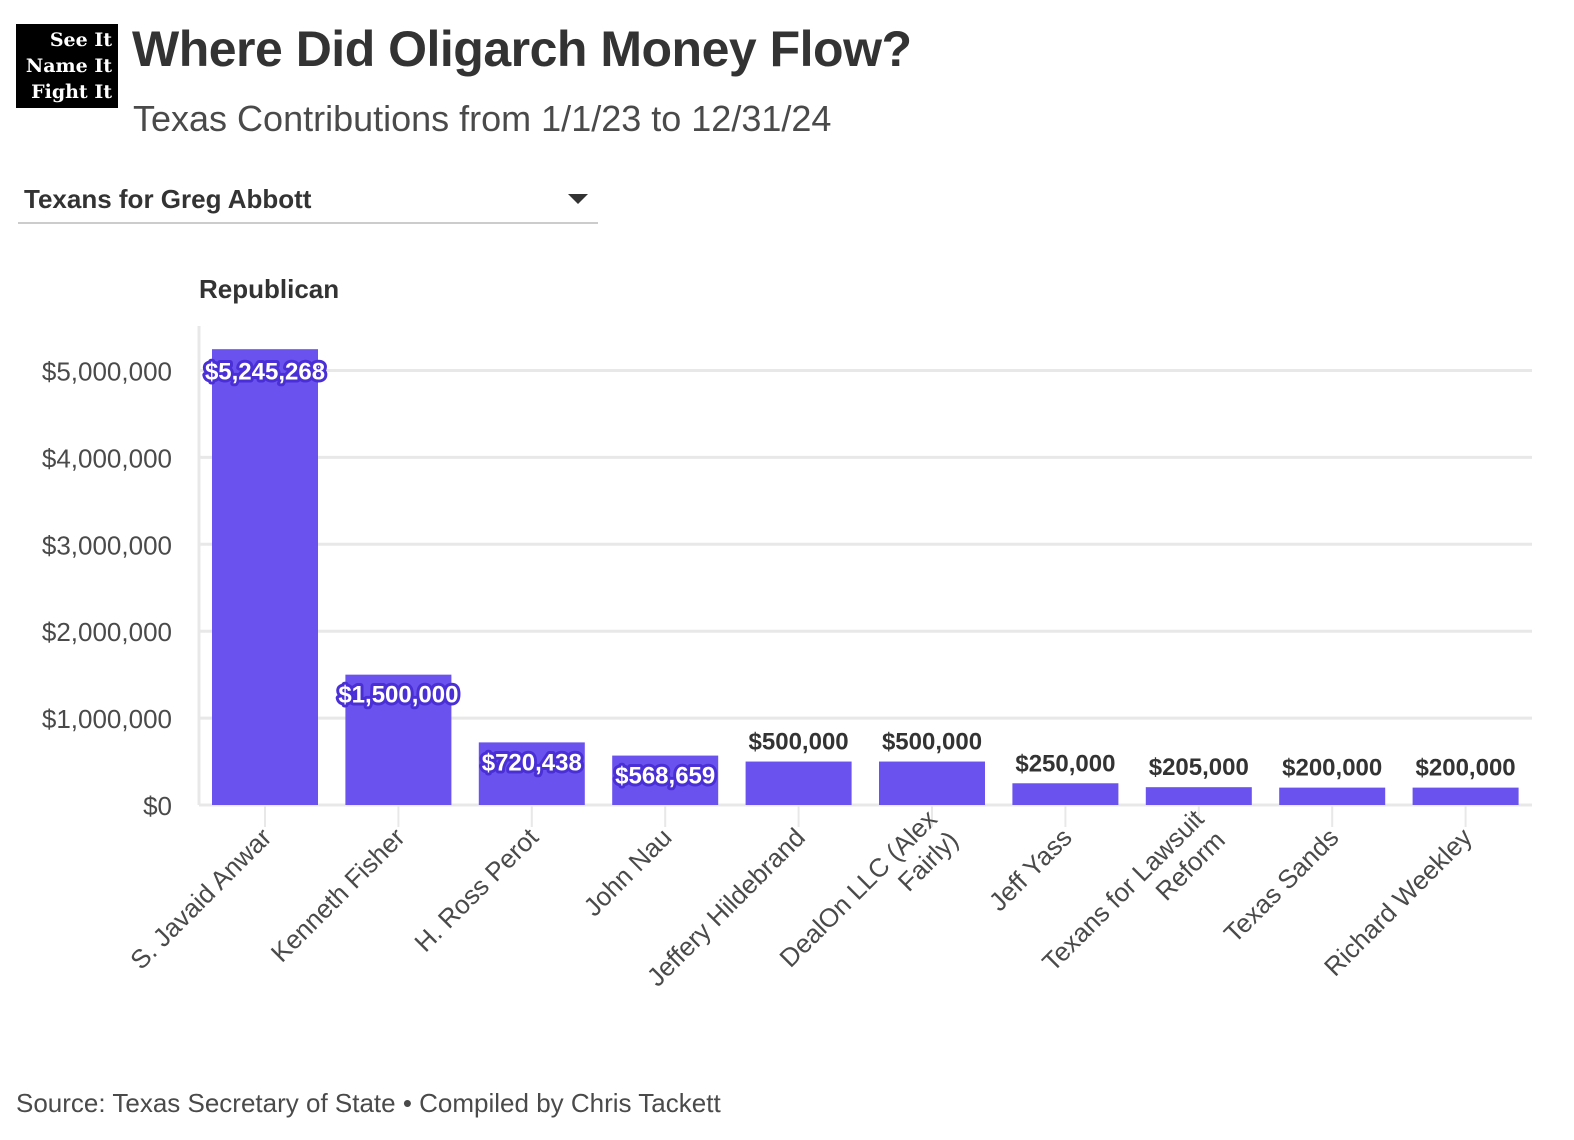 This screenshot has height=1140, width=1574. I want to click on x-tick-label: Jeff Yass, so click(1030, 869).